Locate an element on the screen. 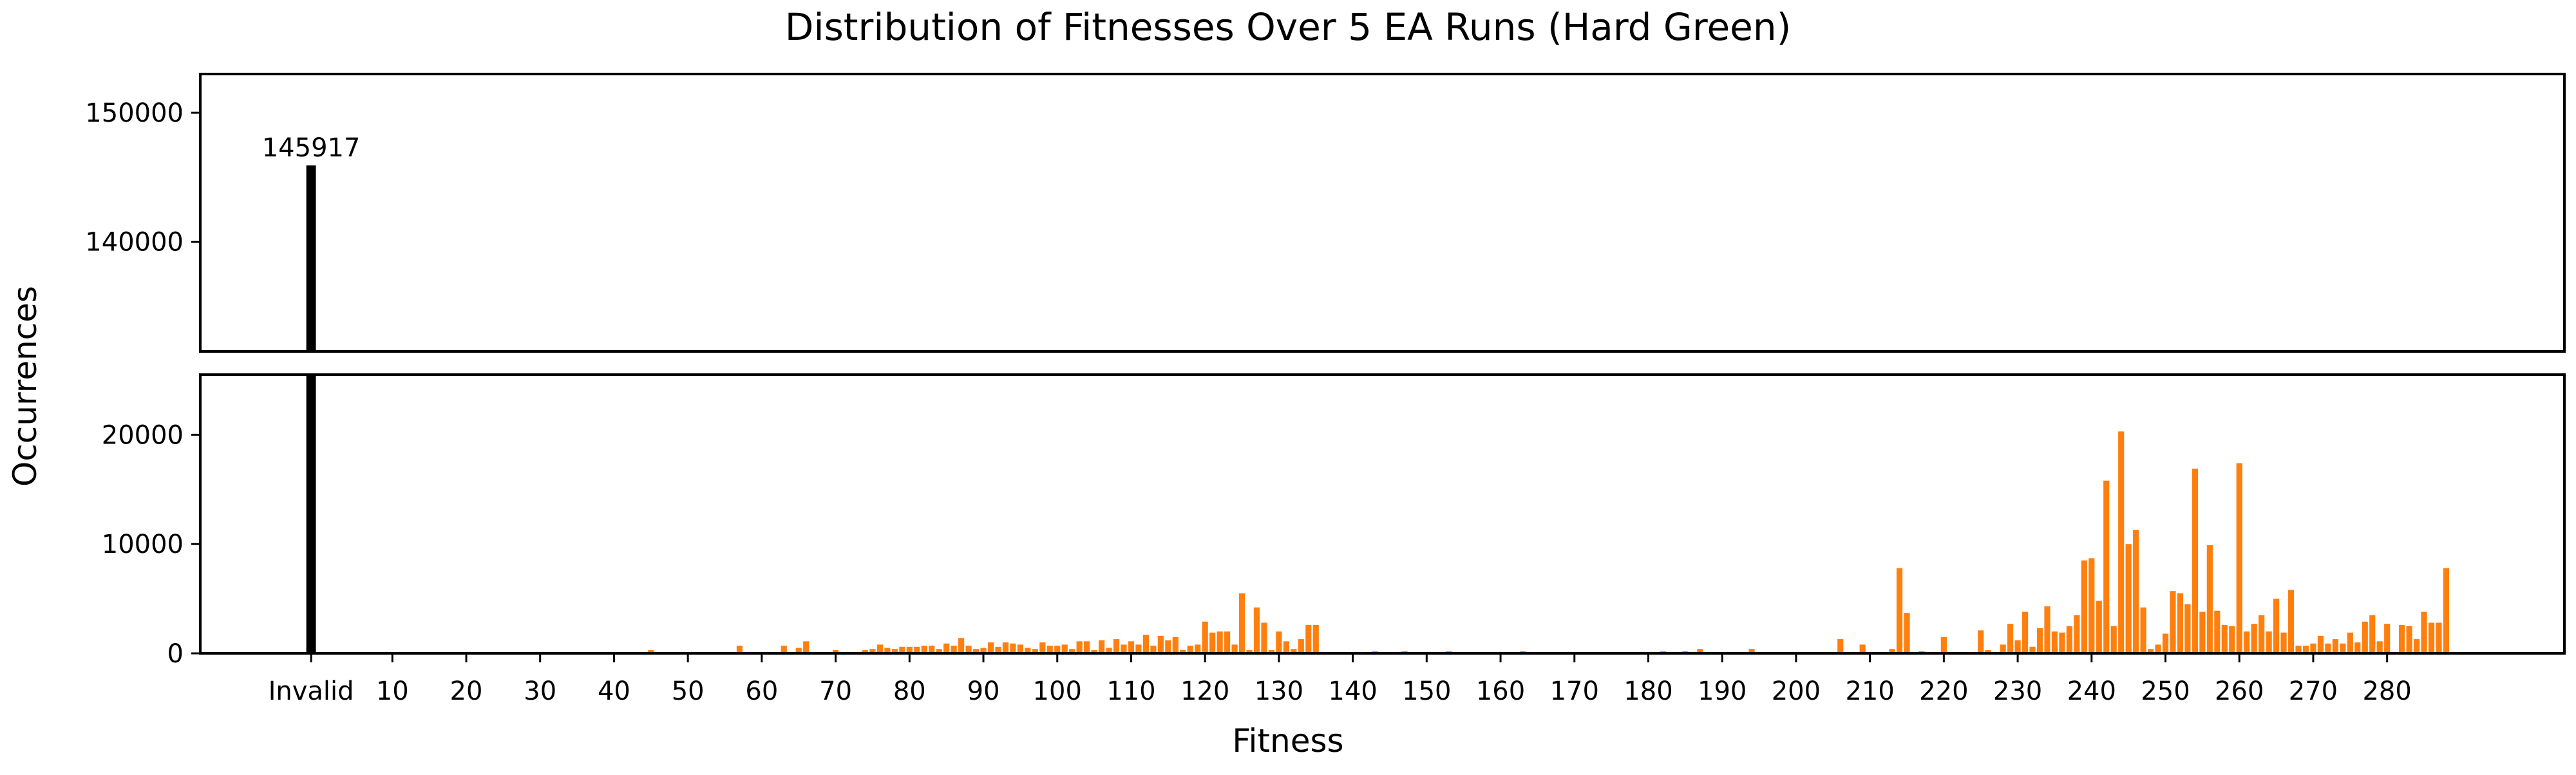 This screenshot has height=775, width=2576. x-tick-label: 200 is located at coordinates (1797, 691).